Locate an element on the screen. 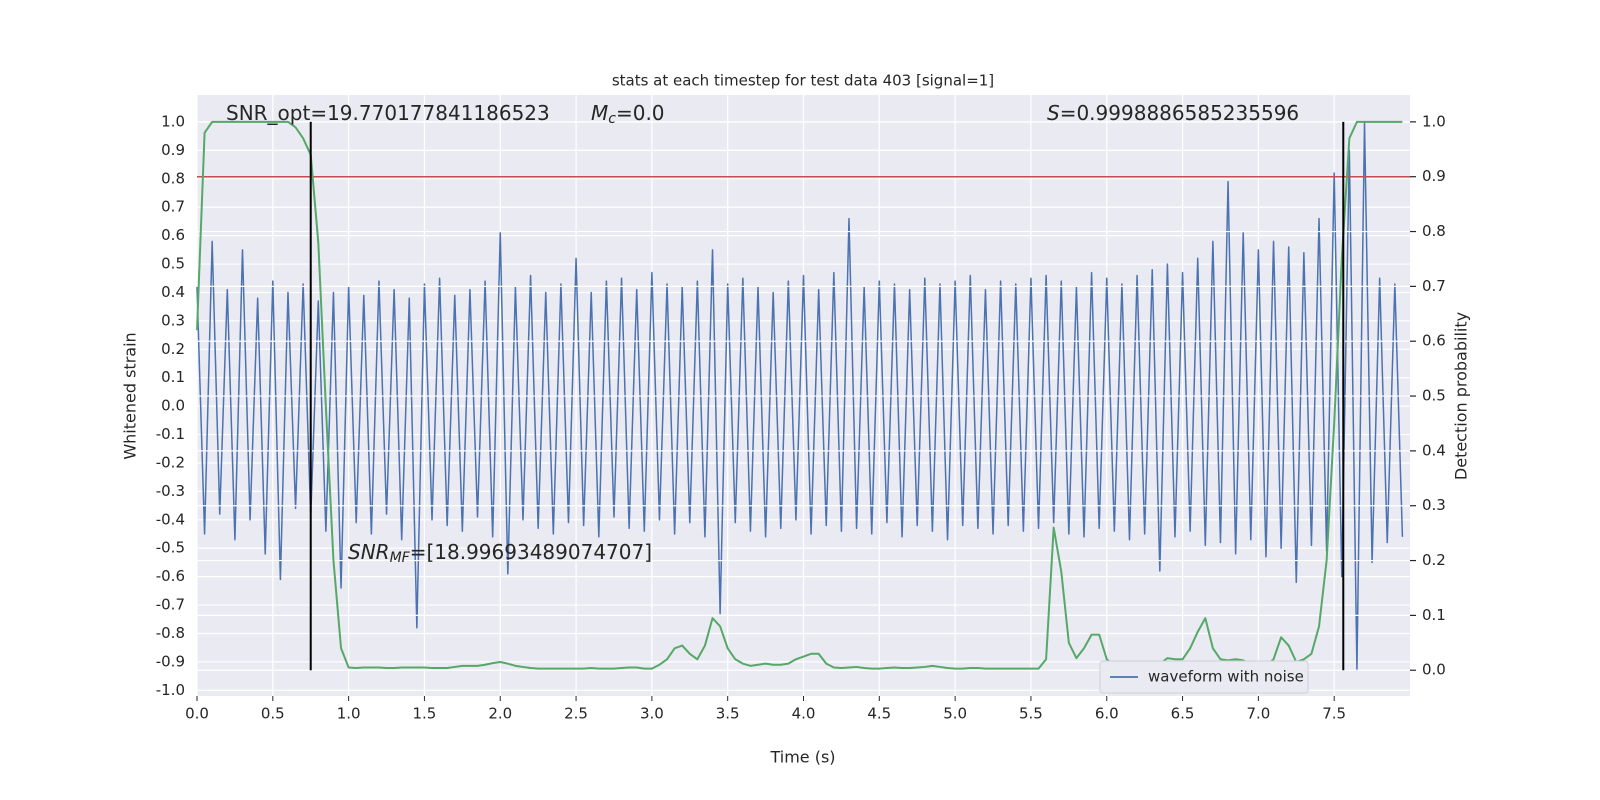  annotation-subscript: MF is located at coordinates (400, 558).